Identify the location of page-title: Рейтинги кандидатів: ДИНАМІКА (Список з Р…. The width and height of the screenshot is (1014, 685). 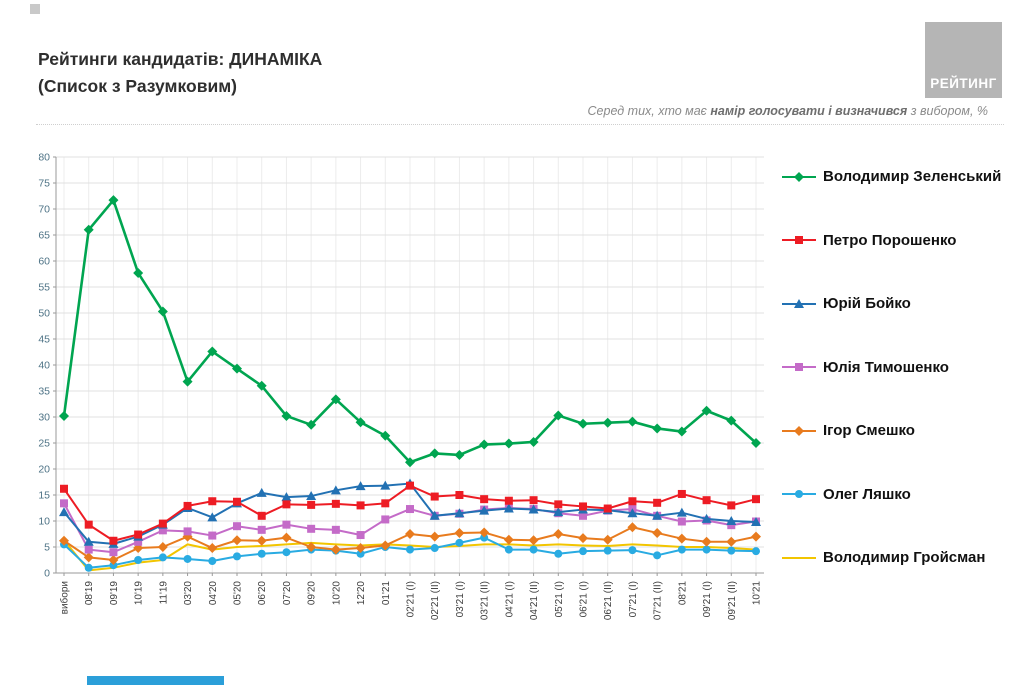
(180, 73).